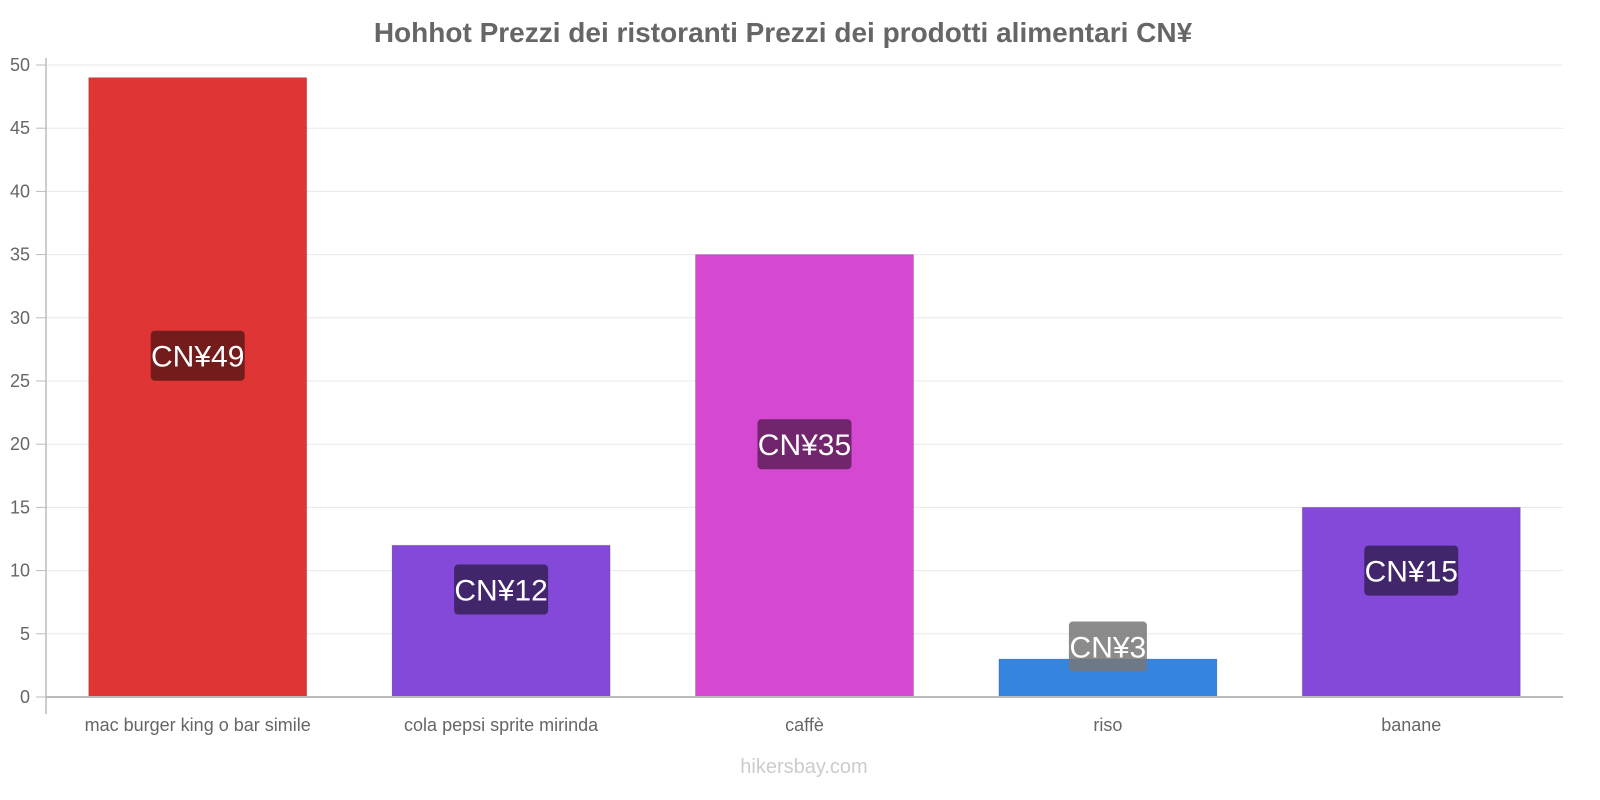 The image size is (1600, 800). What do you see at coordinates (20, 65) in the screenshot?
I see `y-tick-label: 50` at bounding box center [20, 65].